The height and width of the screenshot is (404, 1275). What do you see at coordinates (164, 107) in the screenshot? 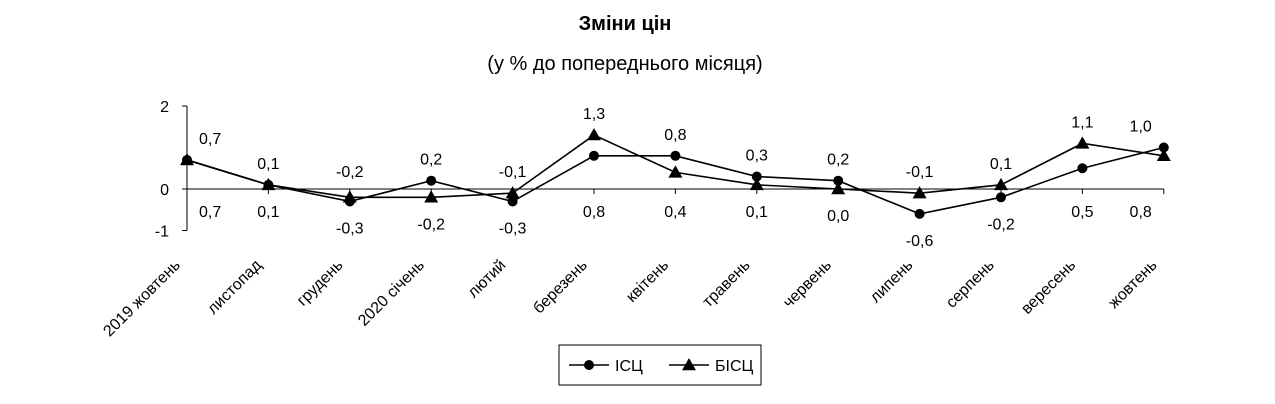
I see `y-tick-label: 2` at bounding box center [164, 107].